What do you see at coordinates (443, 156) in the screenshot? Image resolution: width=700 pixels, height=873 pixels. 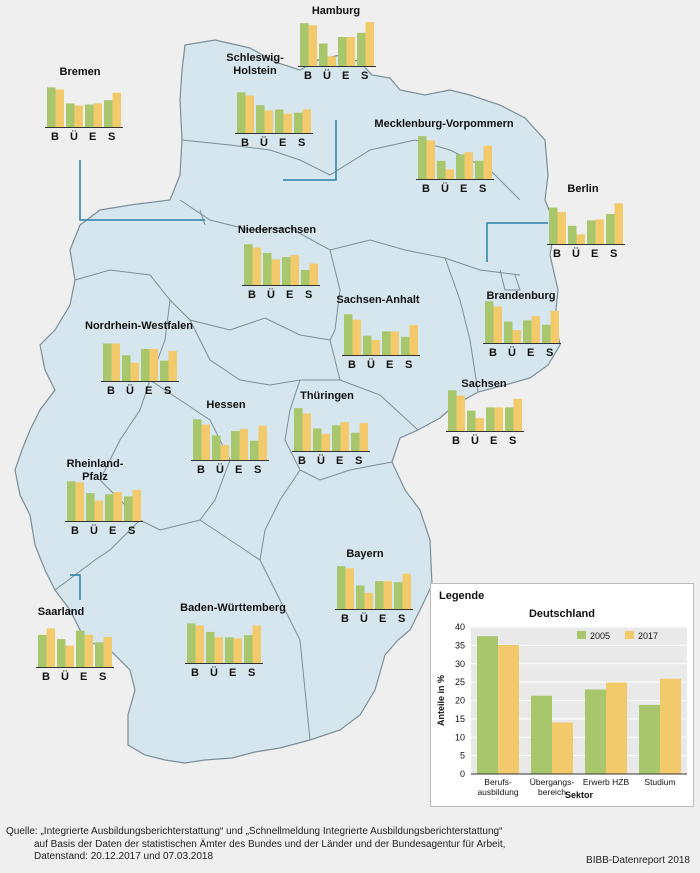 I see `state-chart: Mecklenburg-Vorpommern B Ü E S` at bounding box center [443, 156].